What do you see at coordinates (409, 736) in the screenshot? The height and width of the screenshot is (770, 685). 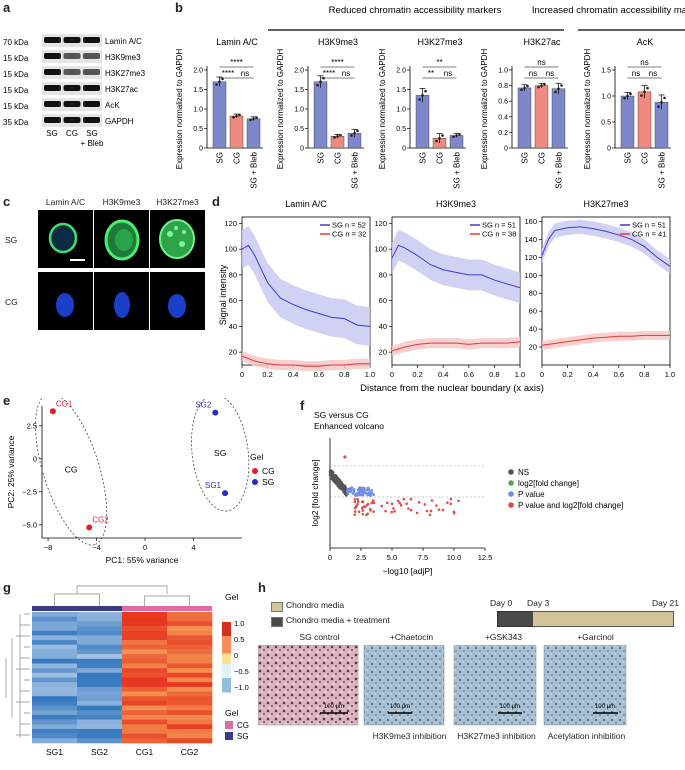 I see `histo-caption-1: H3K9me3 inhibition` at bounding box center [409, 736].